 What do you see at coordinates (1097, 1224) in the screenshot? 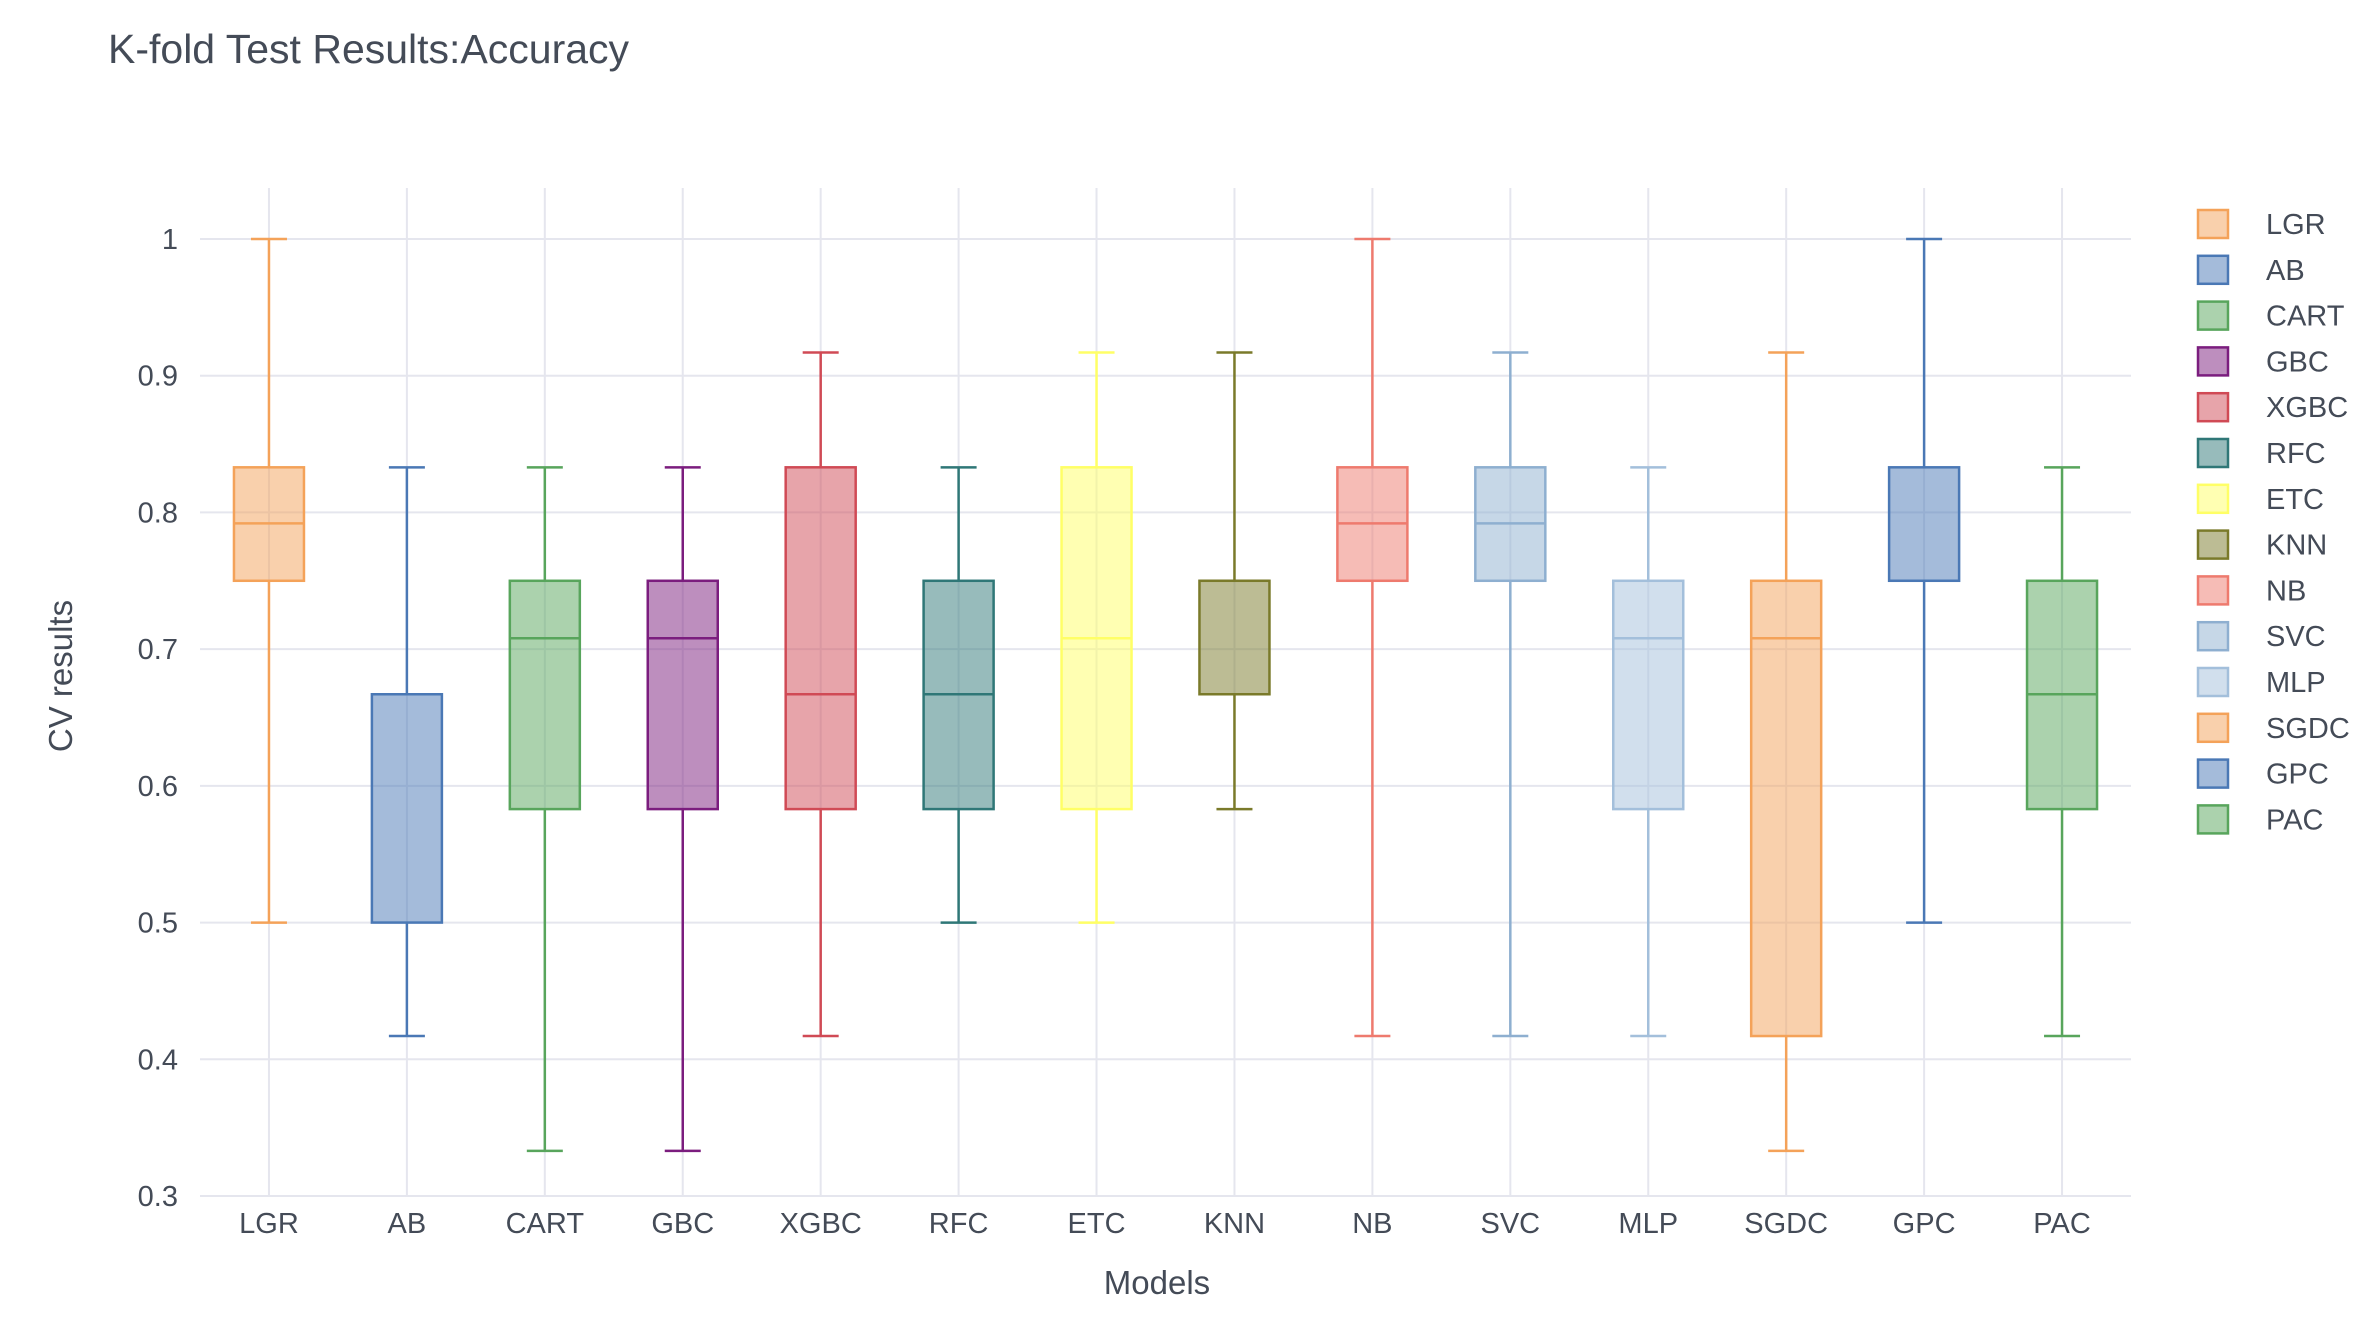
I see `x-tick-label: ETC` at bounding box center [1097, 1224].